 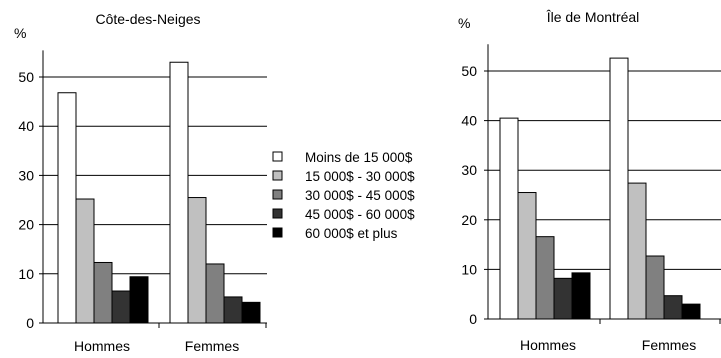 What do you see at coordinates (351, 233) in the screenshot?
I see `legend-label: 60 000$ et plus` at bounding box center [351, 233].